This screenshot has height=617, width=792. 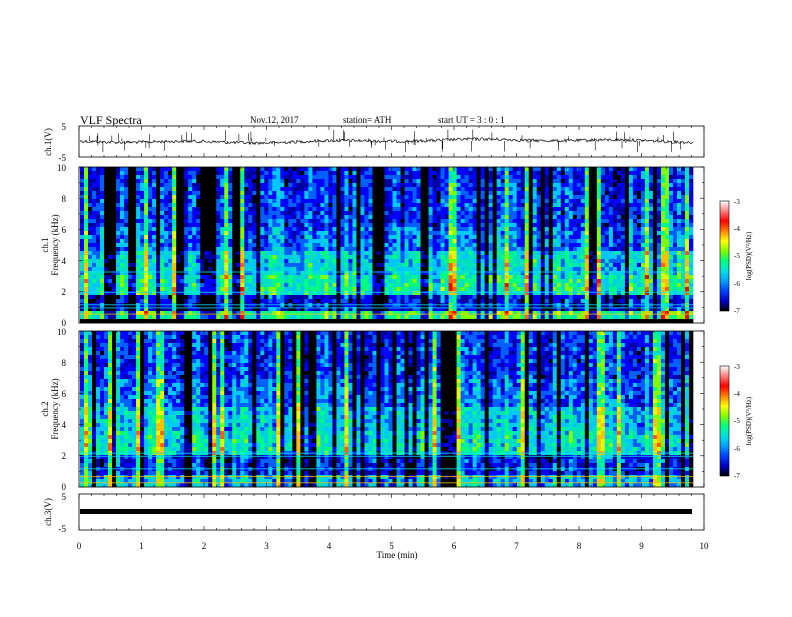 I want to click on ch1-freq-tick-6: 6, so click(x=64, y=230).